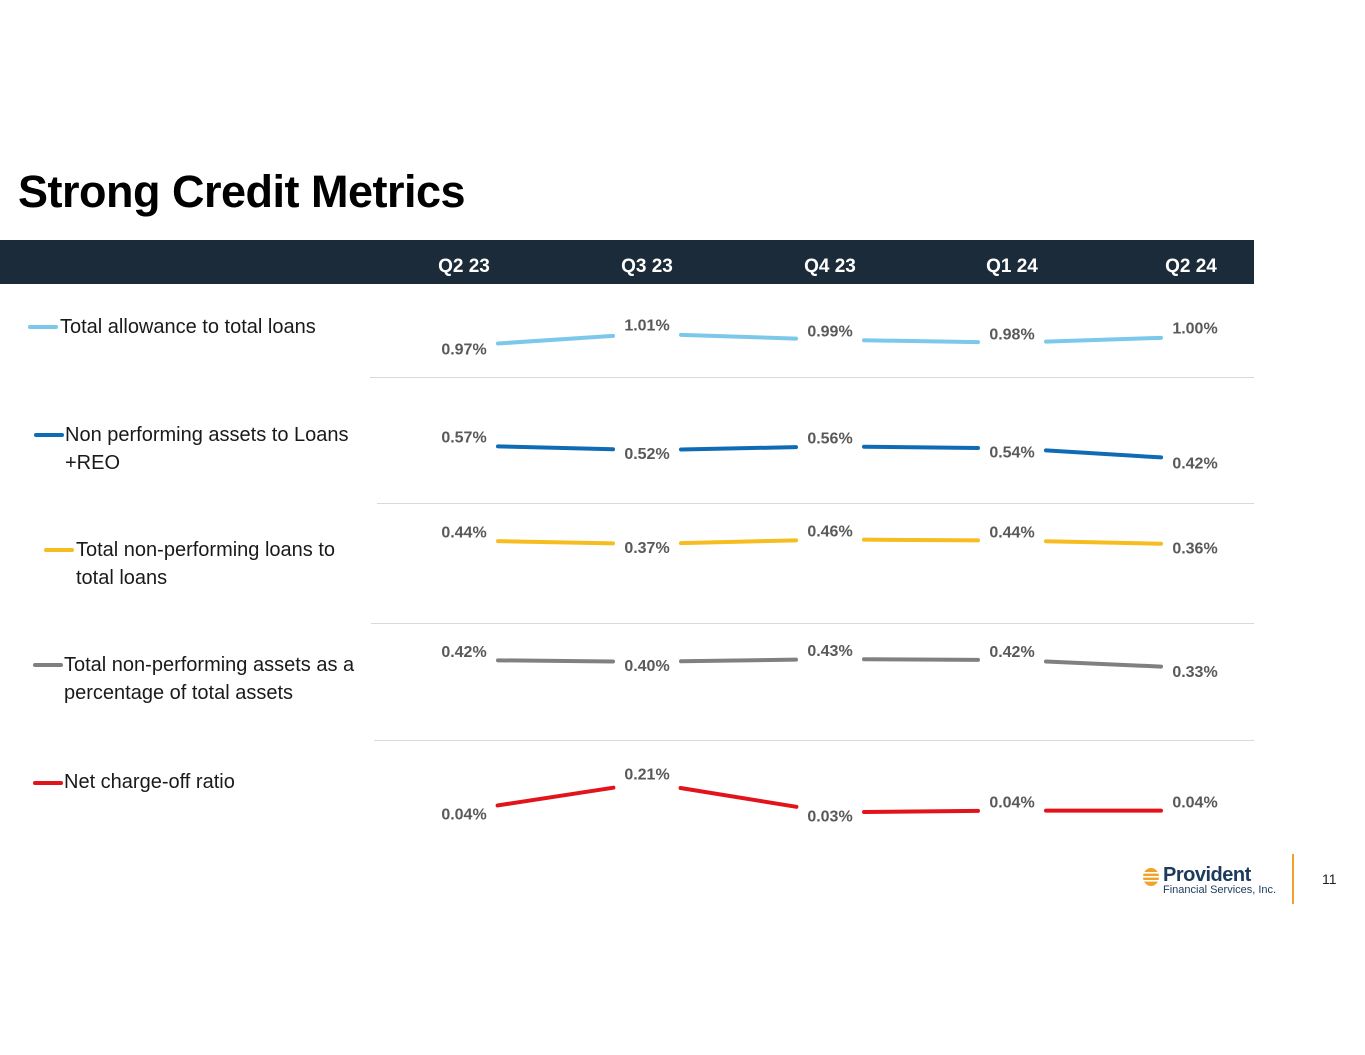  What do you see at coordinates (464, 266) in the screenshot?
I see `quarter-label-q2-23: Q2 23` at bounding box center [464, 266].